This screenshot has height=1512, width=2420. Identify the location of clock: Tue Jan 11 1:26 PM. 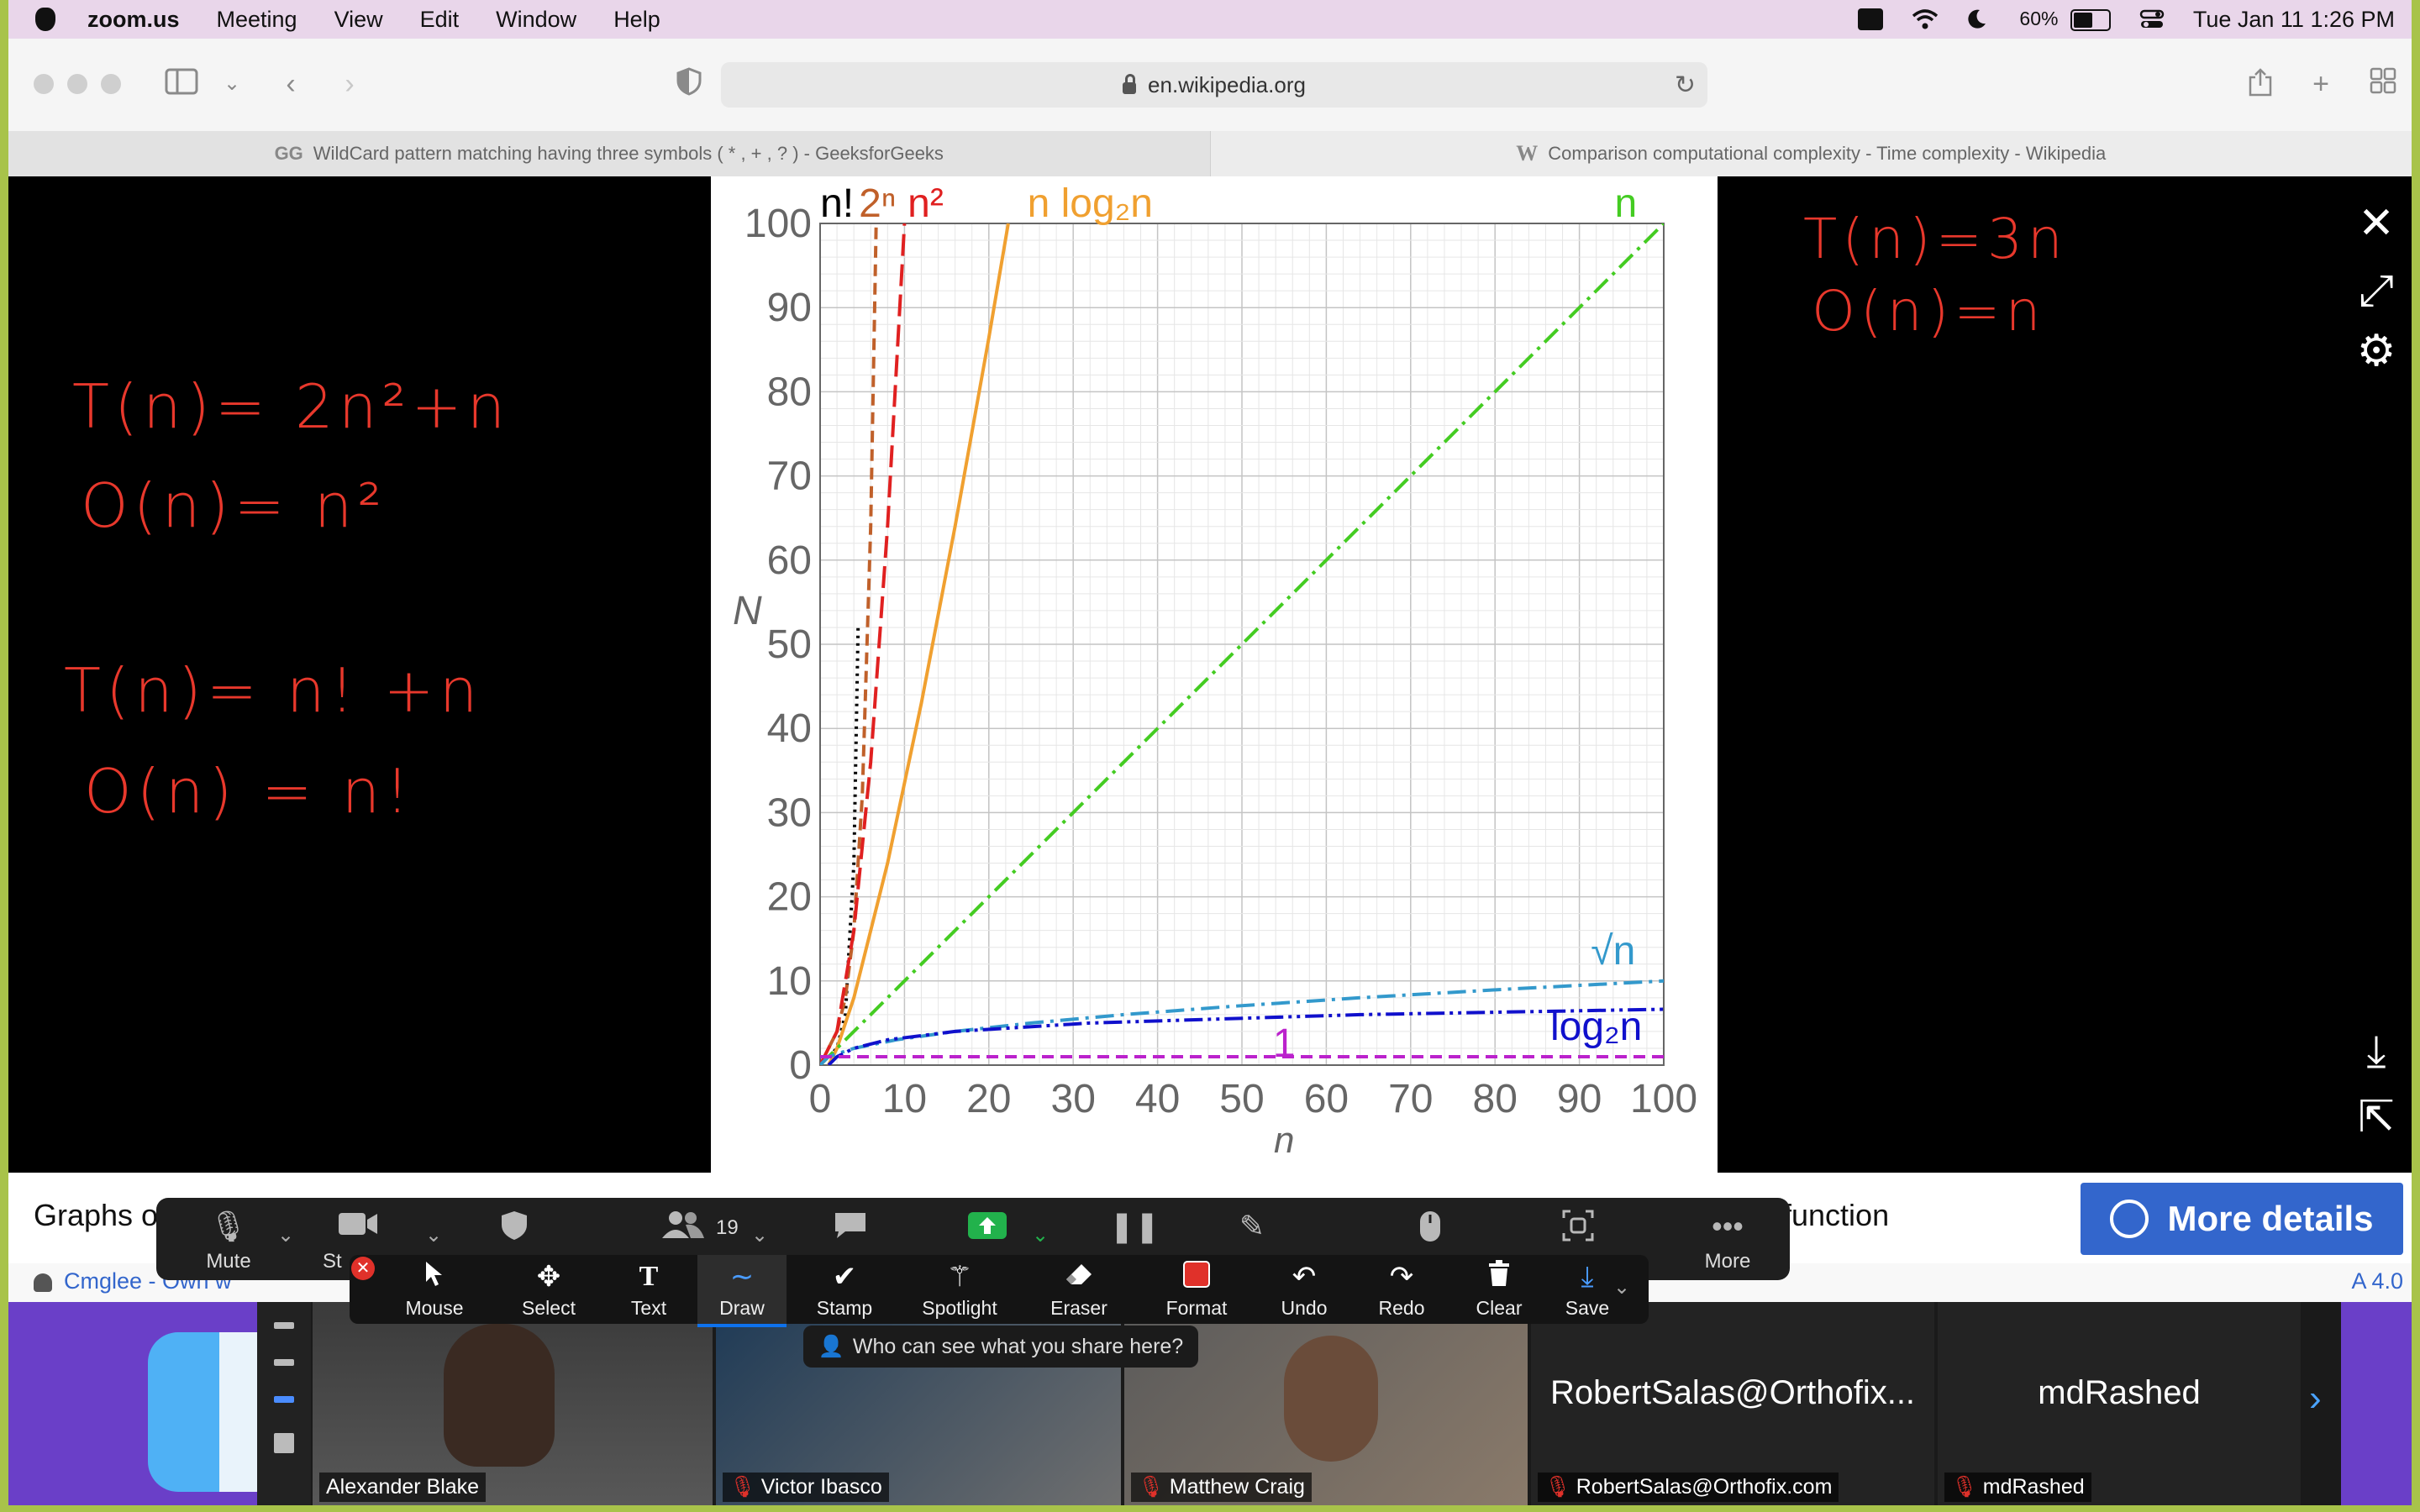
(2293, 19).